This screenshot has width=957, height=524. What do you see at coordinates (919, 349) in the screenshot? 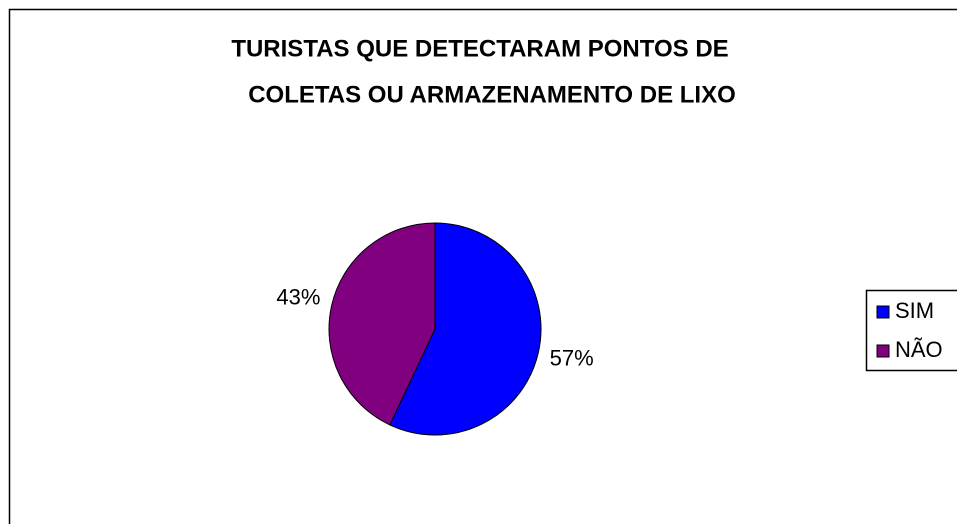
I see `legend-label: NÃO` at bounding box center [919, 349].